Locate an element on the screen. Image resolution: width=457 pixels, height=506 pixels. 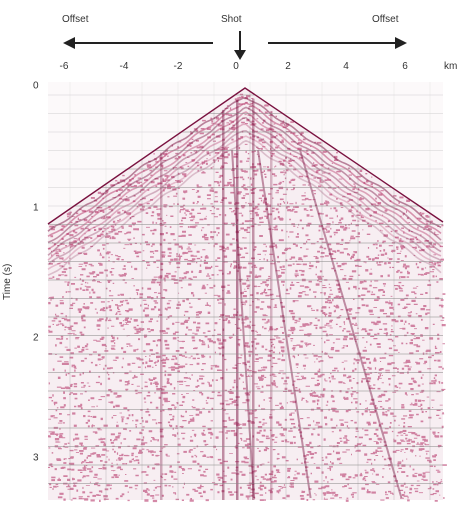
x-tick-label: -2 is located at coordinates (178, 66).